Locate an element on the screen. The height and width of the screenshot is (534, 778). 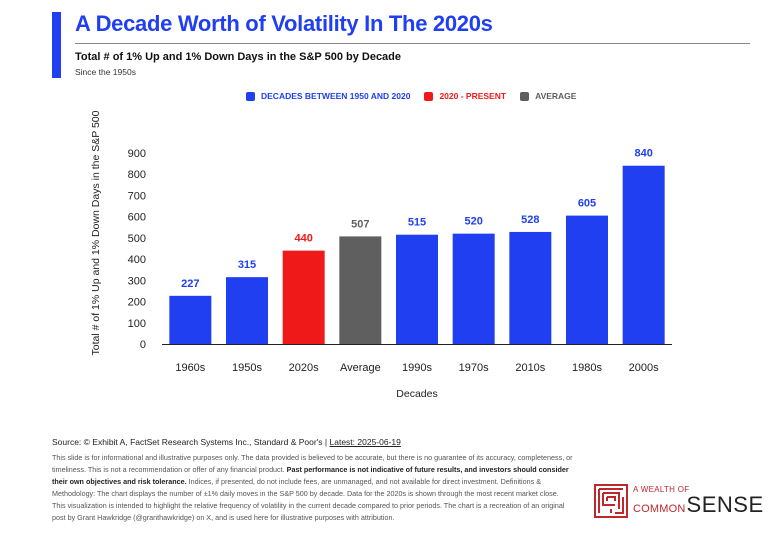
legend-label-average: AVERAGE is located at coordinates (556, 96).